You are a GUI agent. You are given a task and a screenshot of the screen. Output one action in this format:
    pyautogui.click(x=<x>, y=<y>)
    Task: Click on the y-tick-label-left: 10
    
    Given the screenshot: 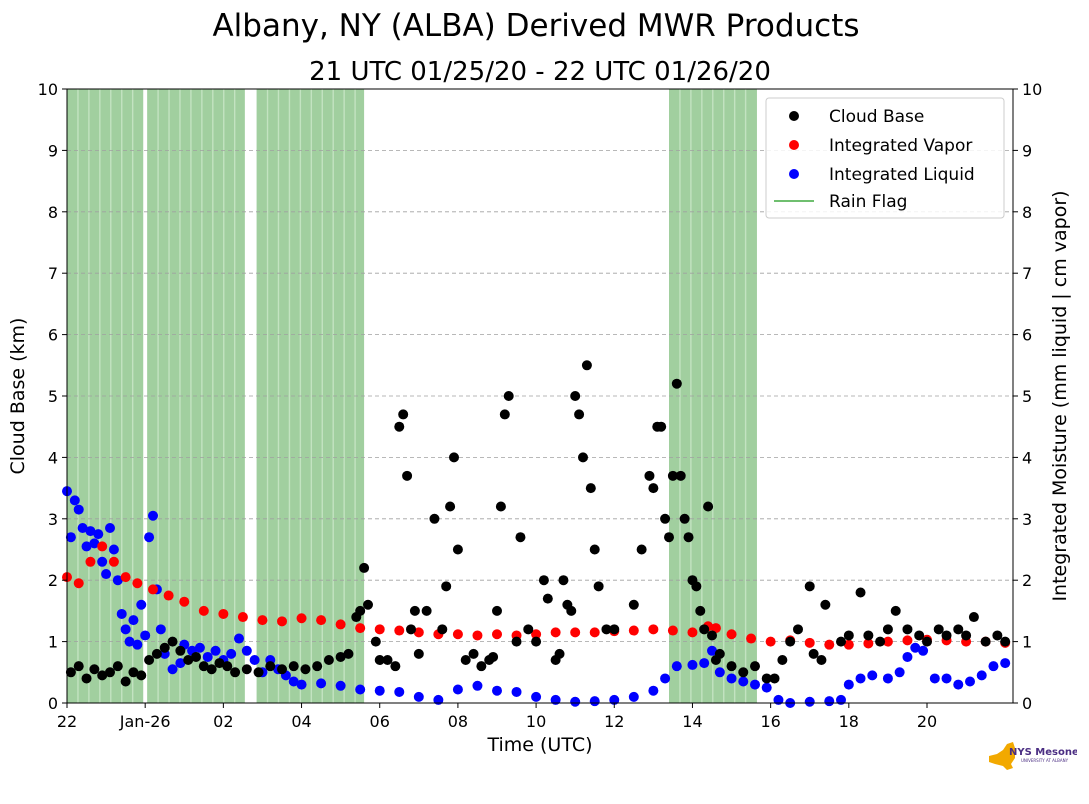 What is the action you would take?
    pyautogui.click(x=48, y=89)
    